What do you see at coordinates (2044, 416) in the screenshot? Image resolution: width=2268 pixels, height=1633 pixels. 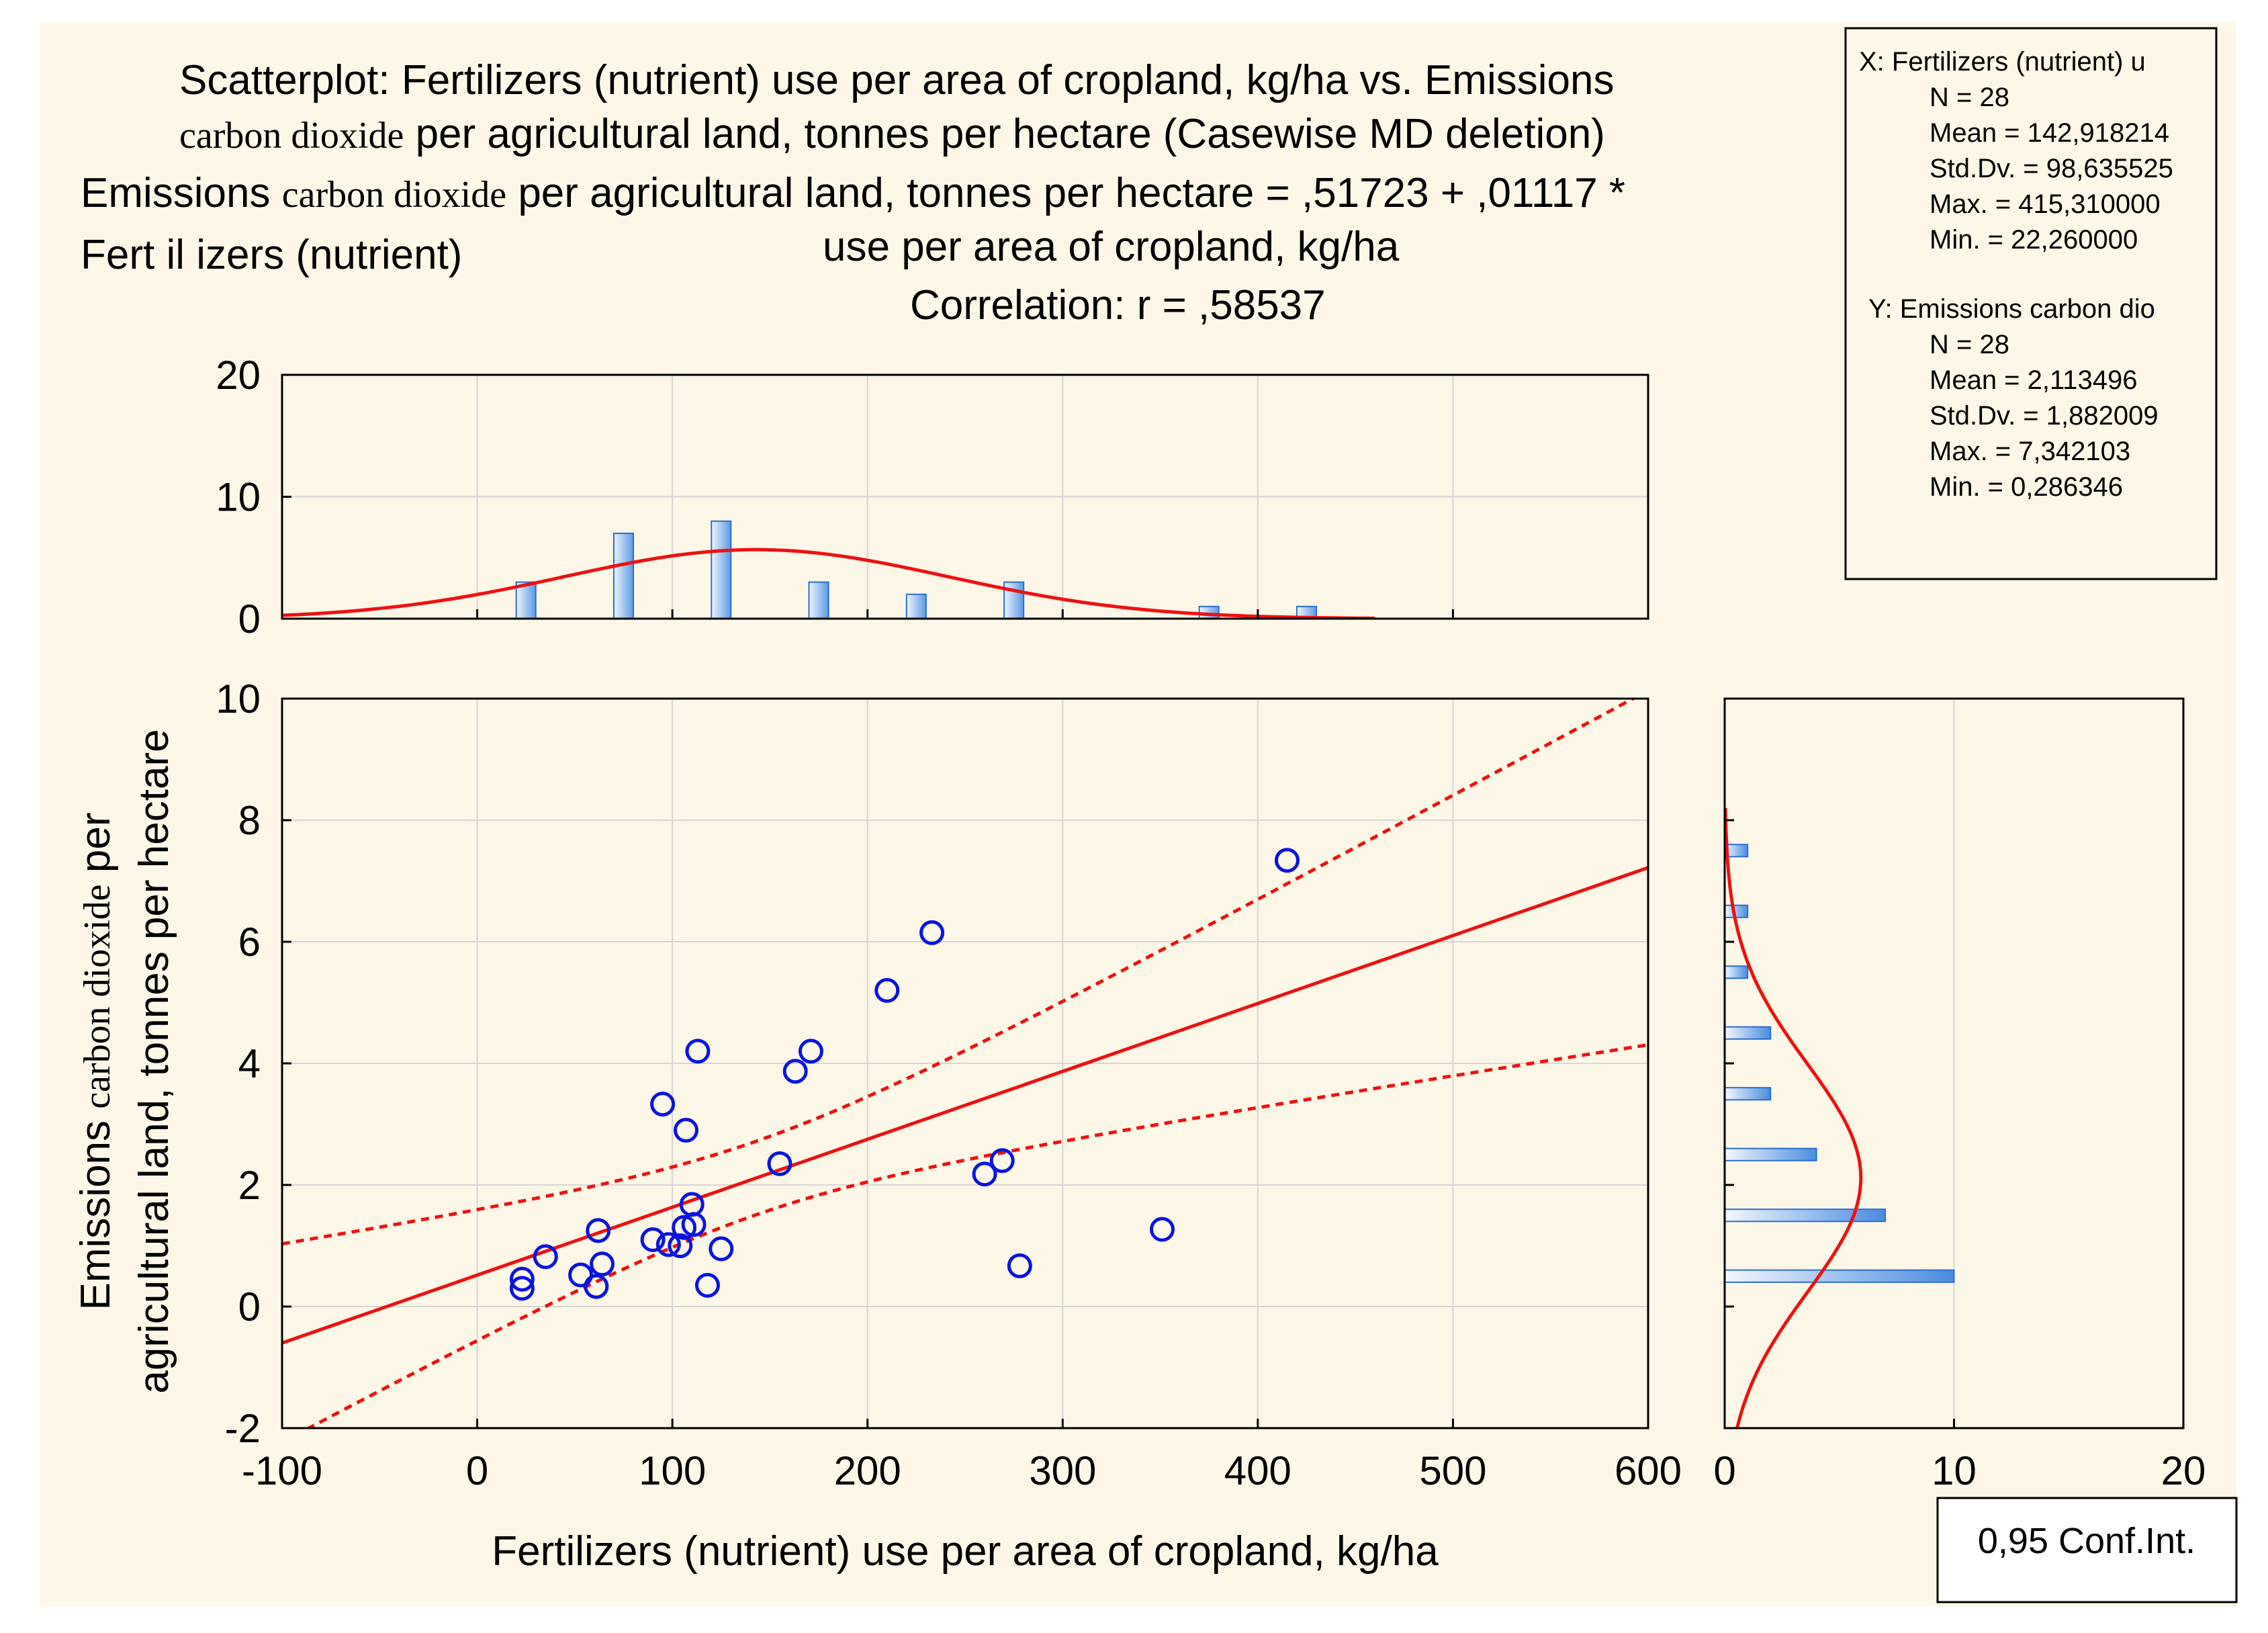 I see `stats-y-line: Std.Dv. = 1,882009` at bounding box center [2044, 416].